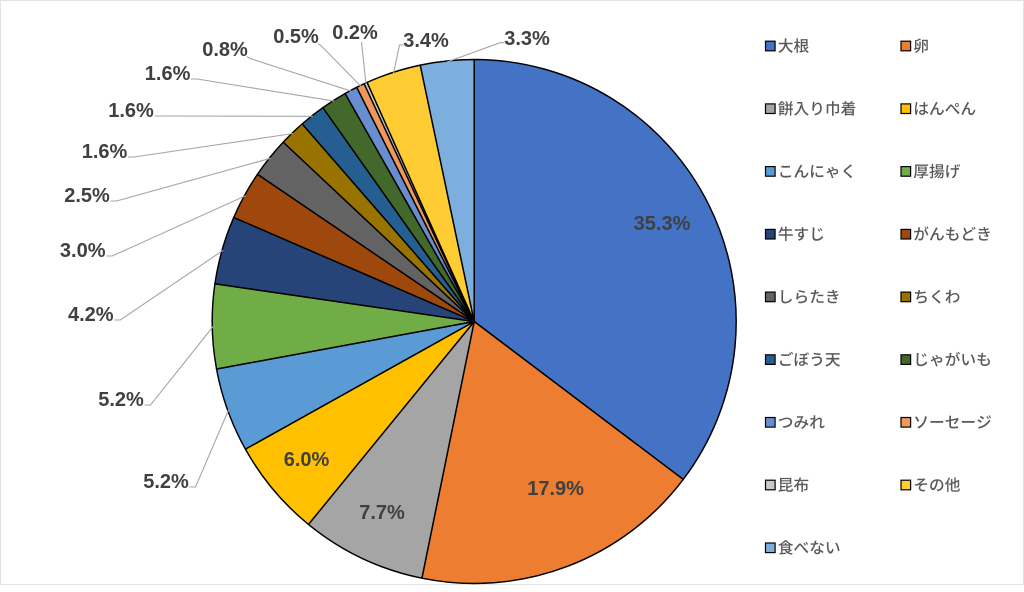 The image size is (1024, 592). I want to click on svg-text: 17.9%, so click(555, 489).